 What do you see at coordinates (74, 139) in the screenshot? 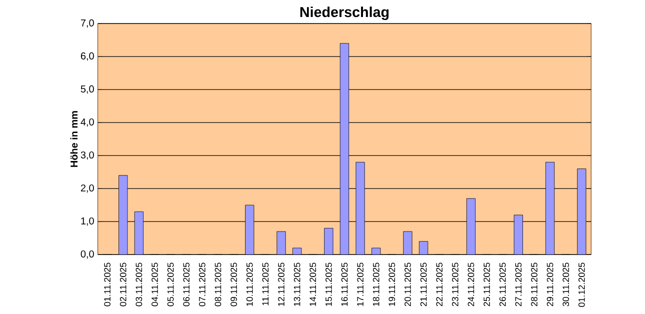
I see `y-axis-title: Höhe in mm` at bounding box center [74, 139].